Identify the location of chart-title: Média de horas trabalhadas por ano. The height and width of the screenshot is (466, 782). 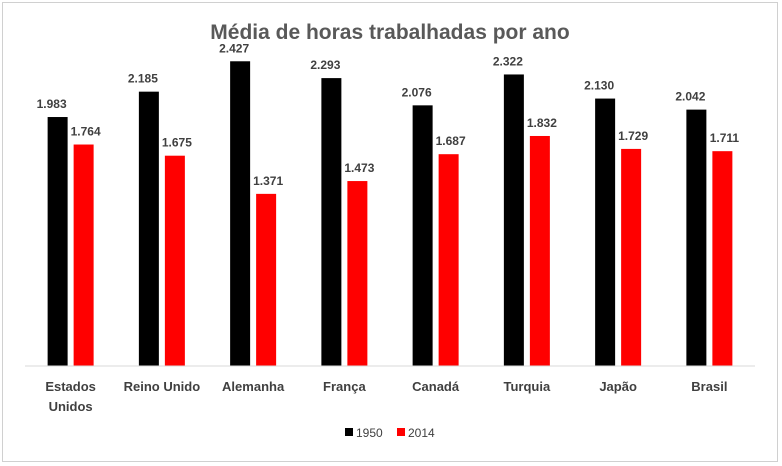
(389, 32).